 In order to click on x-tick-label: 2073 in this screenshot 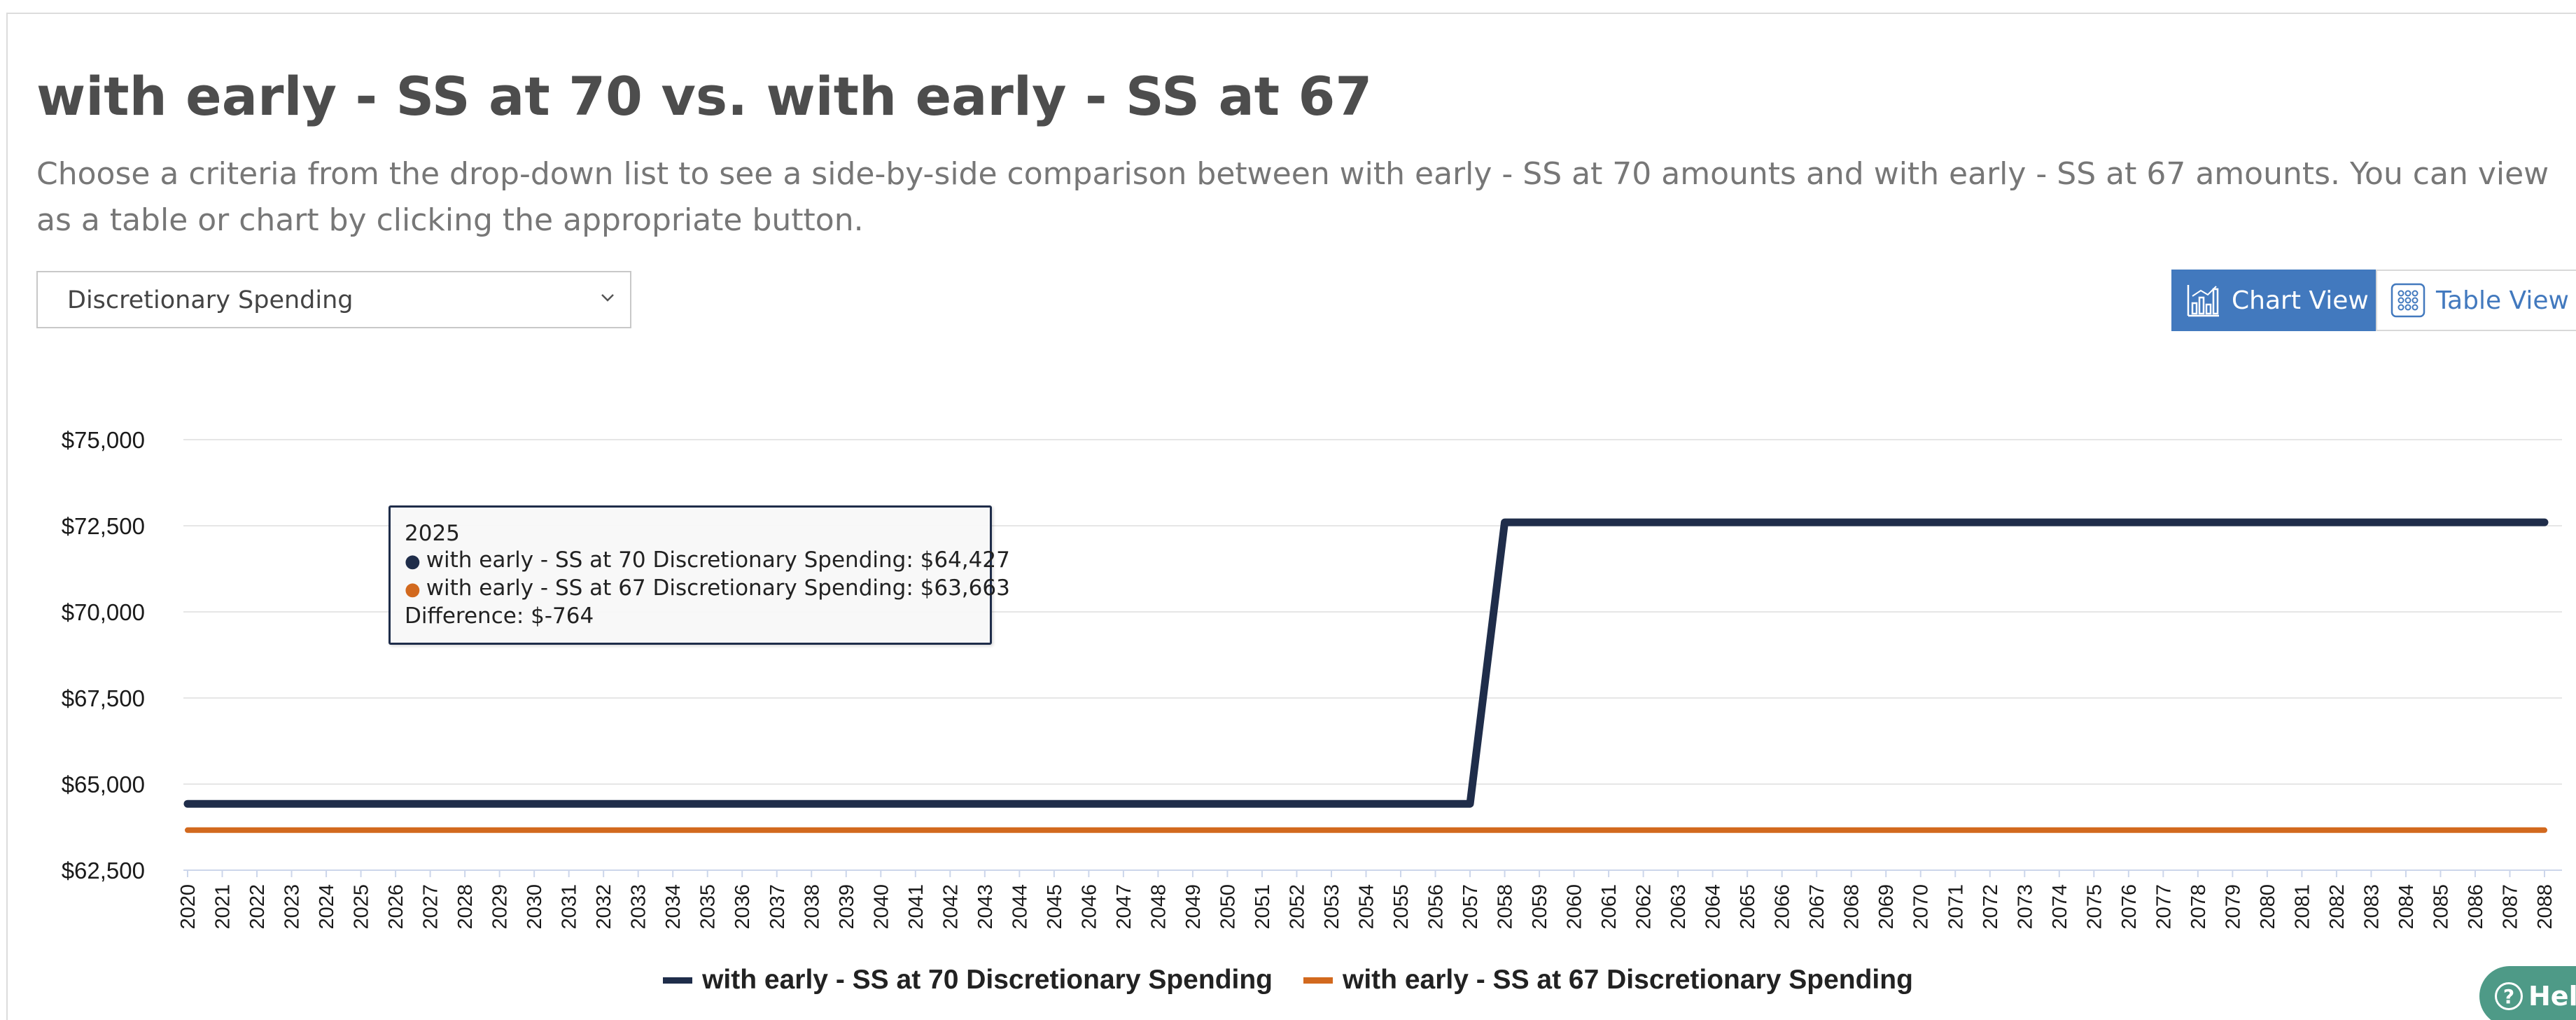, I will do `click(2025, 907)`.